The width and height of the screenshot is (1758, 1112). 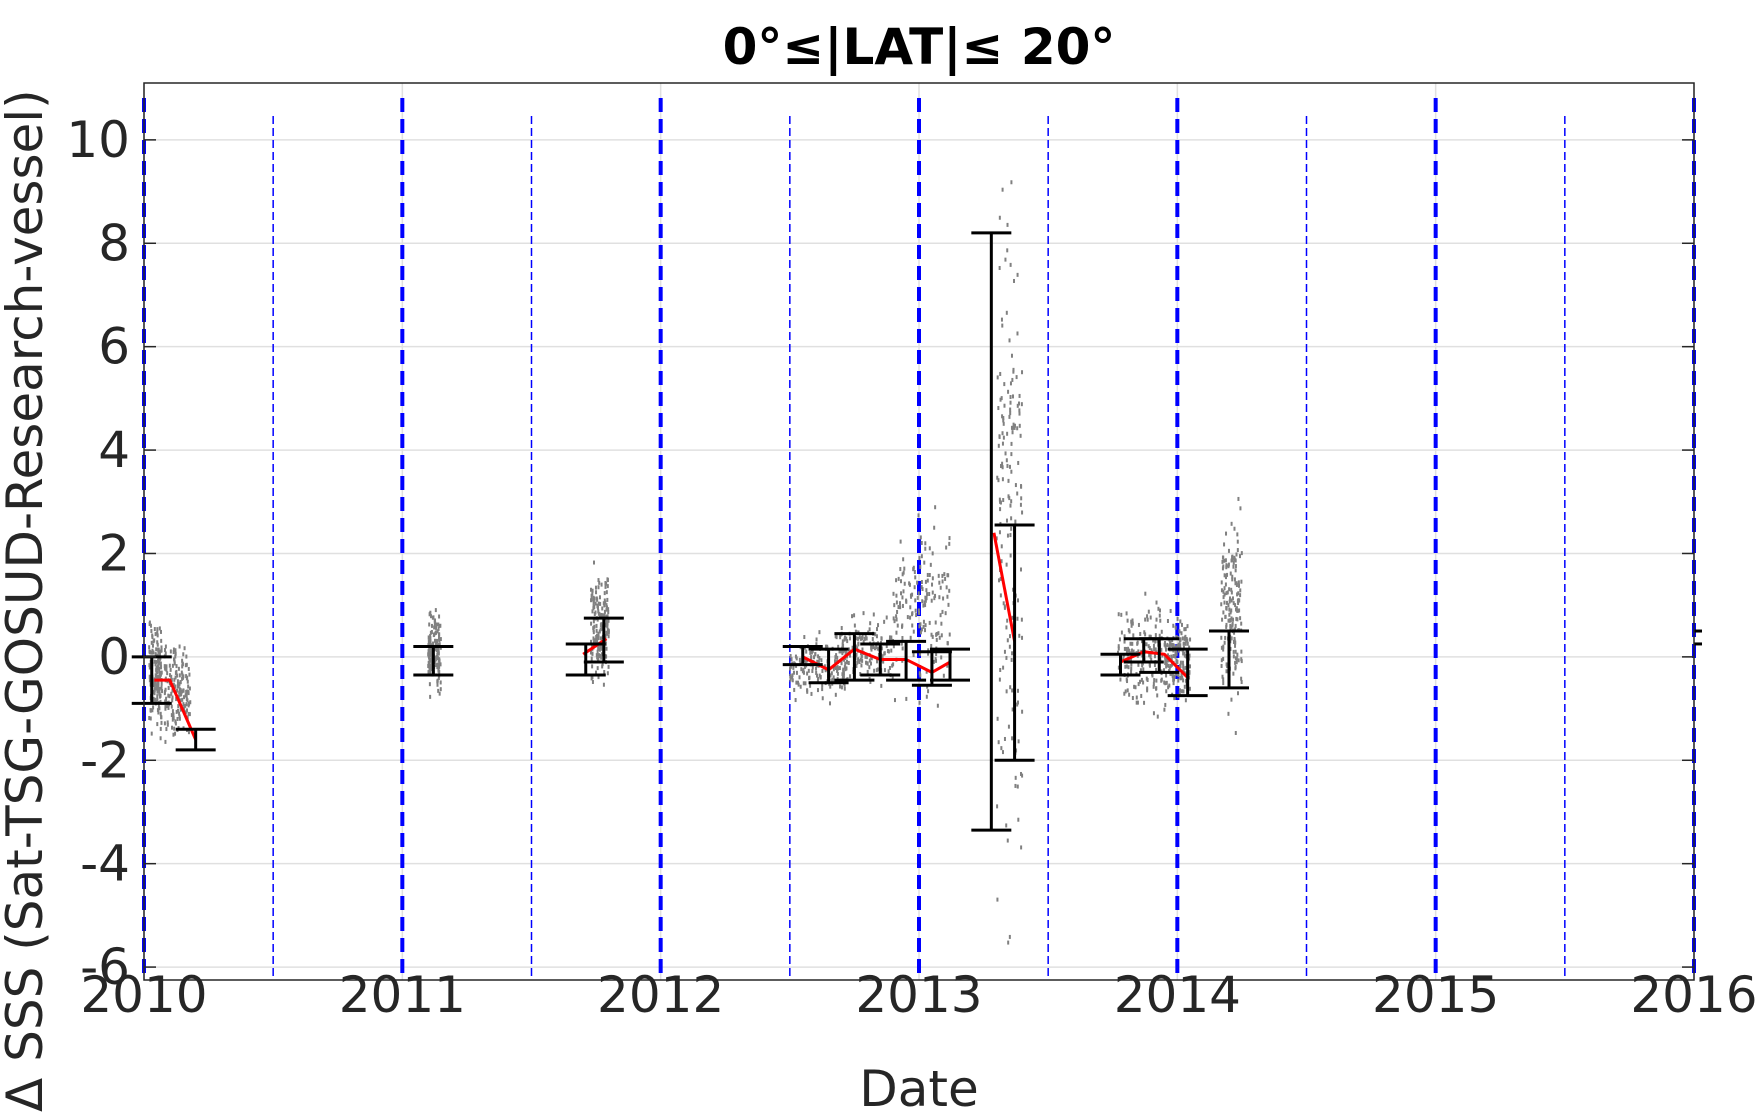 I want to click on y-tick-label: -6, so click(x=105, y=967).